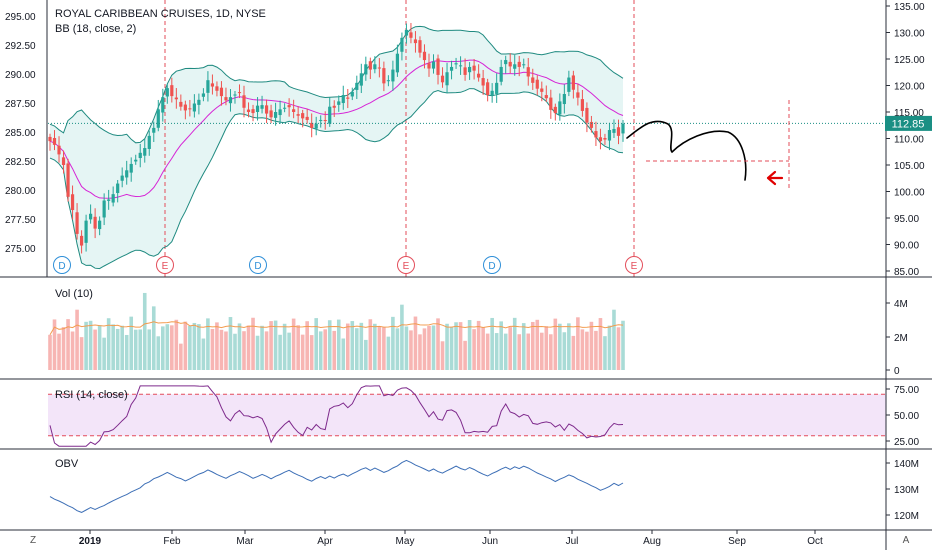 Image resolution: width=932 pixels, height=550 pixels. Describe the element at coordinates (906, 416) in the screenshot. I see `rsi-axis-tick: 50.00` at that location.